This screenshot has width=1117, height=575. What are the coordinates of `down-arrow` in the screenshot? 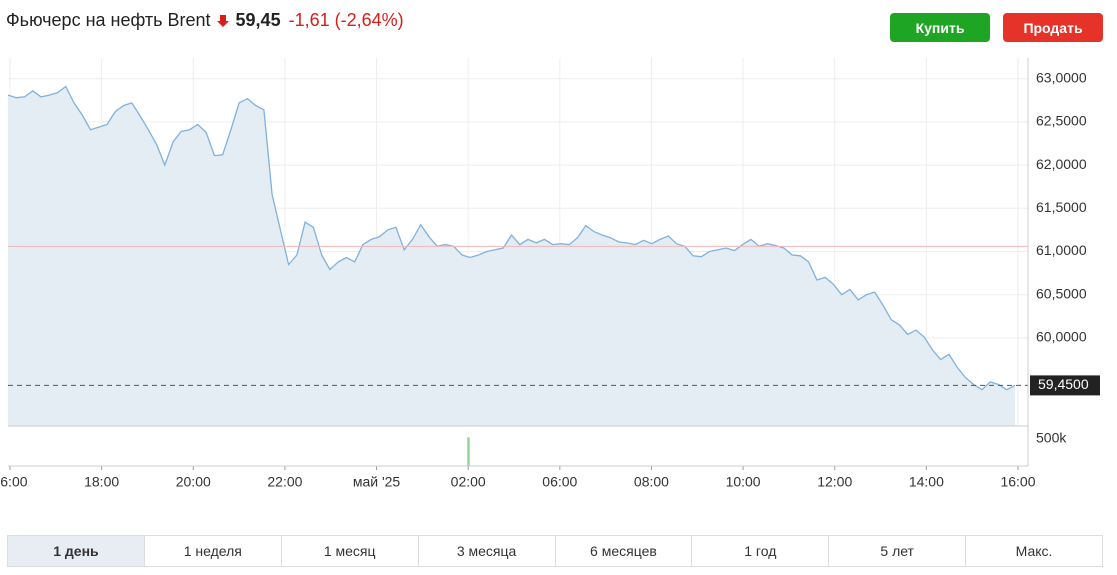 It's located at (222, 20).